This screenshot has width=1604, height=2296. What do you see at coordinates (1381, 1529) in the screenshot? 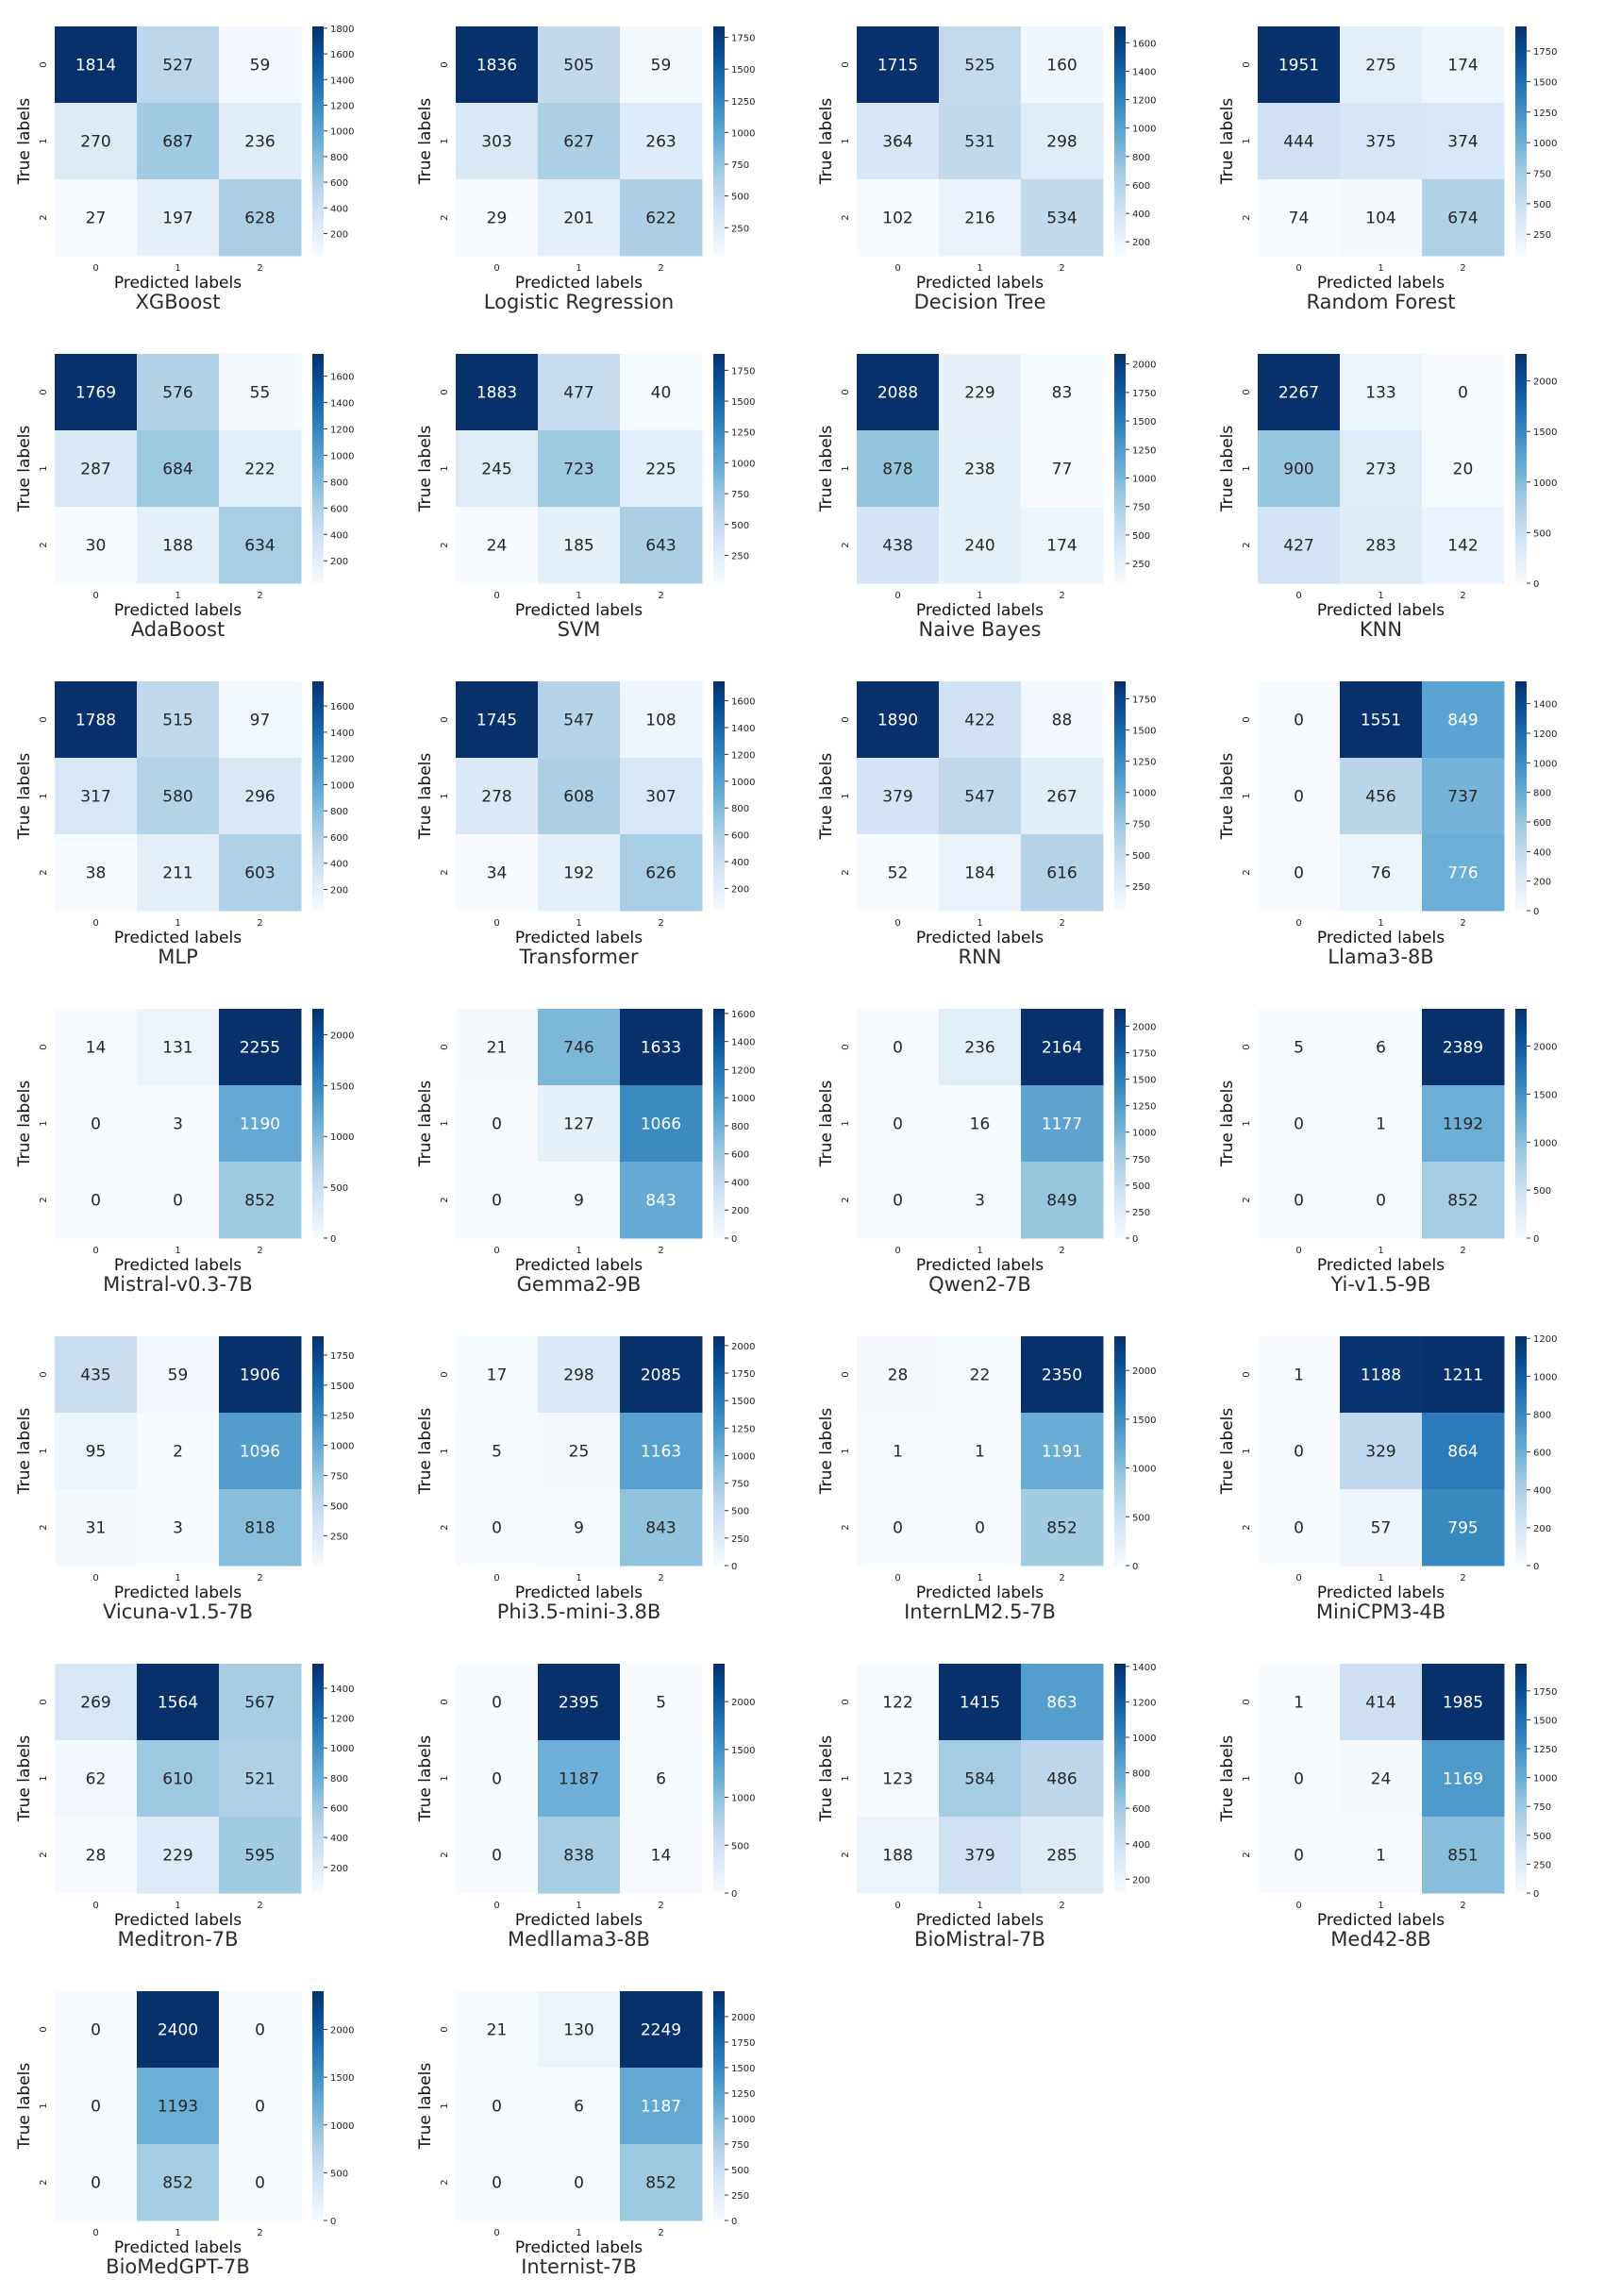
I see `cell-value-label: 57` at bounding box center [1381, 1529].